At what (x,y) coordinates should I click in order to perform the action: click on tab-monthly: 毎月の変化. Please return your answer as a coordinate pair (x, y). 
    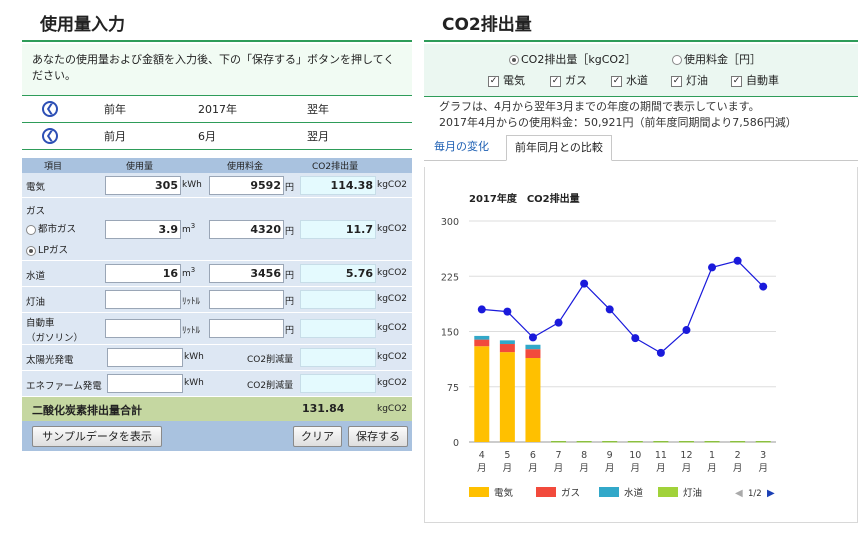
    Looking at the image, I should click on (461, 146).